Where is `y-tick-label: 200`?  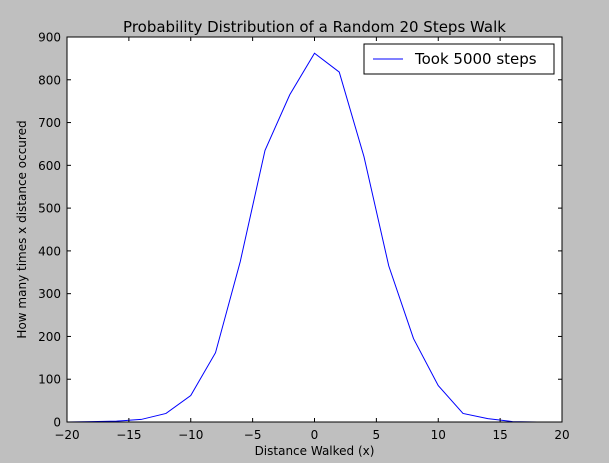
y-tick-label: 200 is located at coordinates (49, 337).